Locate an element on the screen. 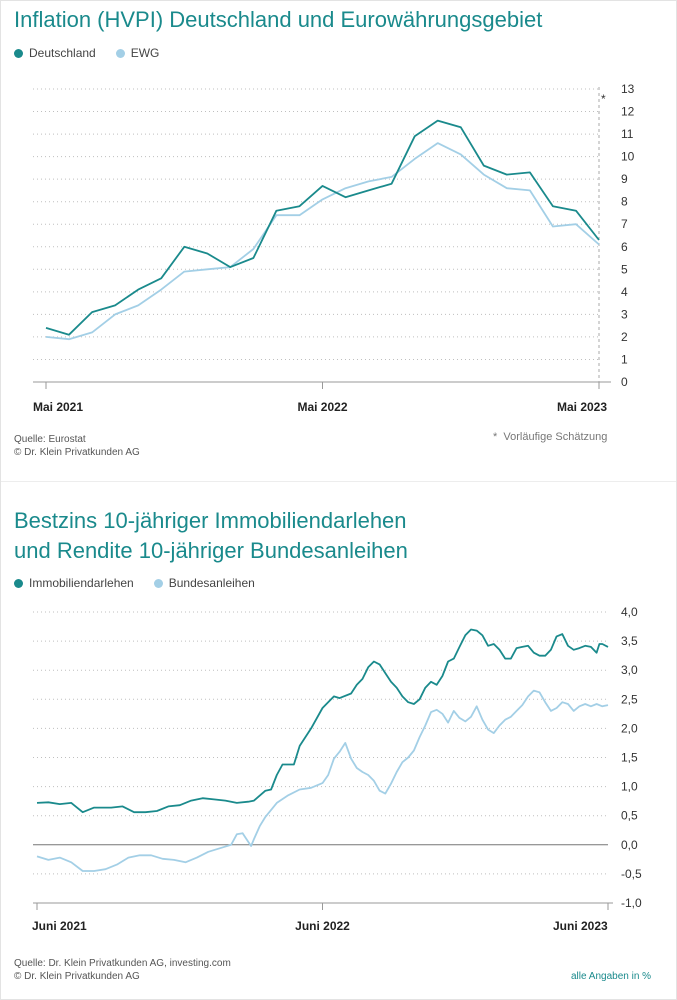  y-tick-label: 3,0 is located at coordinates (629, 670).